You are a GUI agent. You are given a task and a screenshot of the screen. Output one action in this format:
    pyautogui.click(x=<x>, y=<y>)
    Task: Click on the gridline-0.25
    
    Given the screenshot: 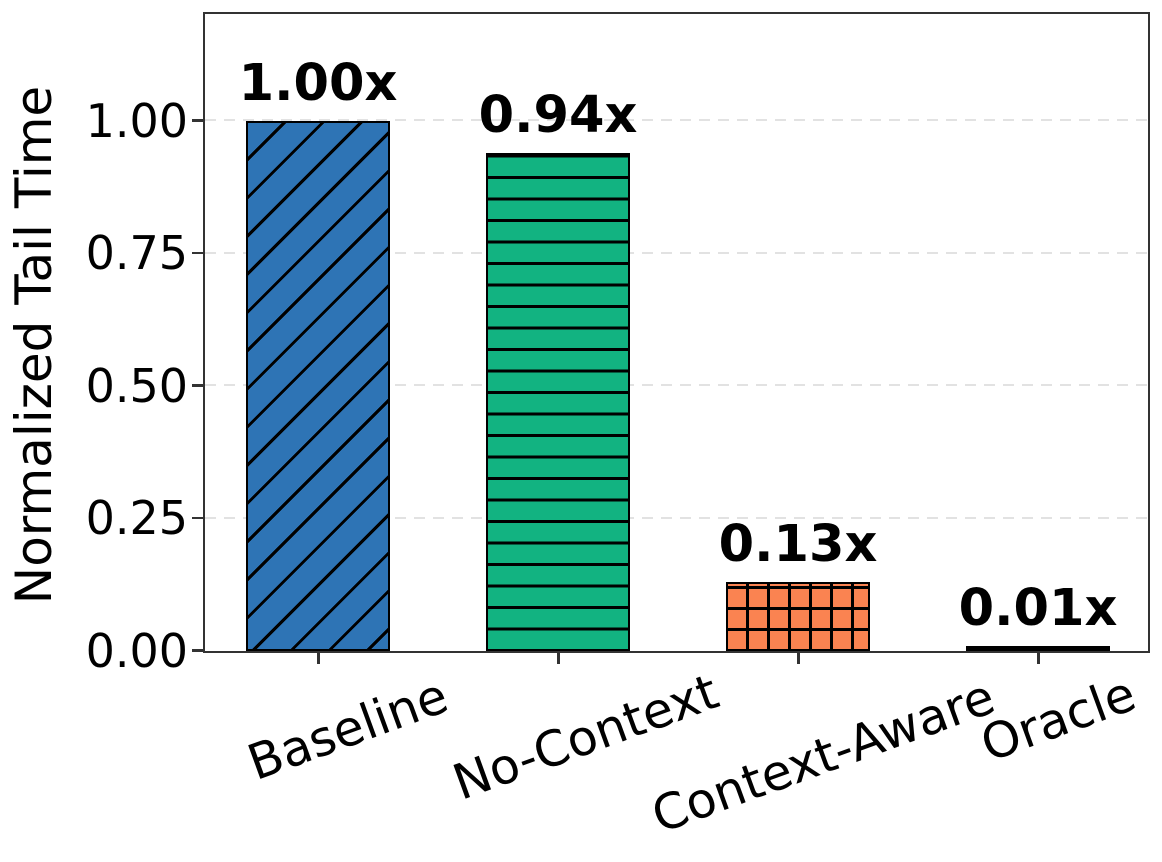 What is the action you would take?
    pyautogui.click(x=676, y=517)
    